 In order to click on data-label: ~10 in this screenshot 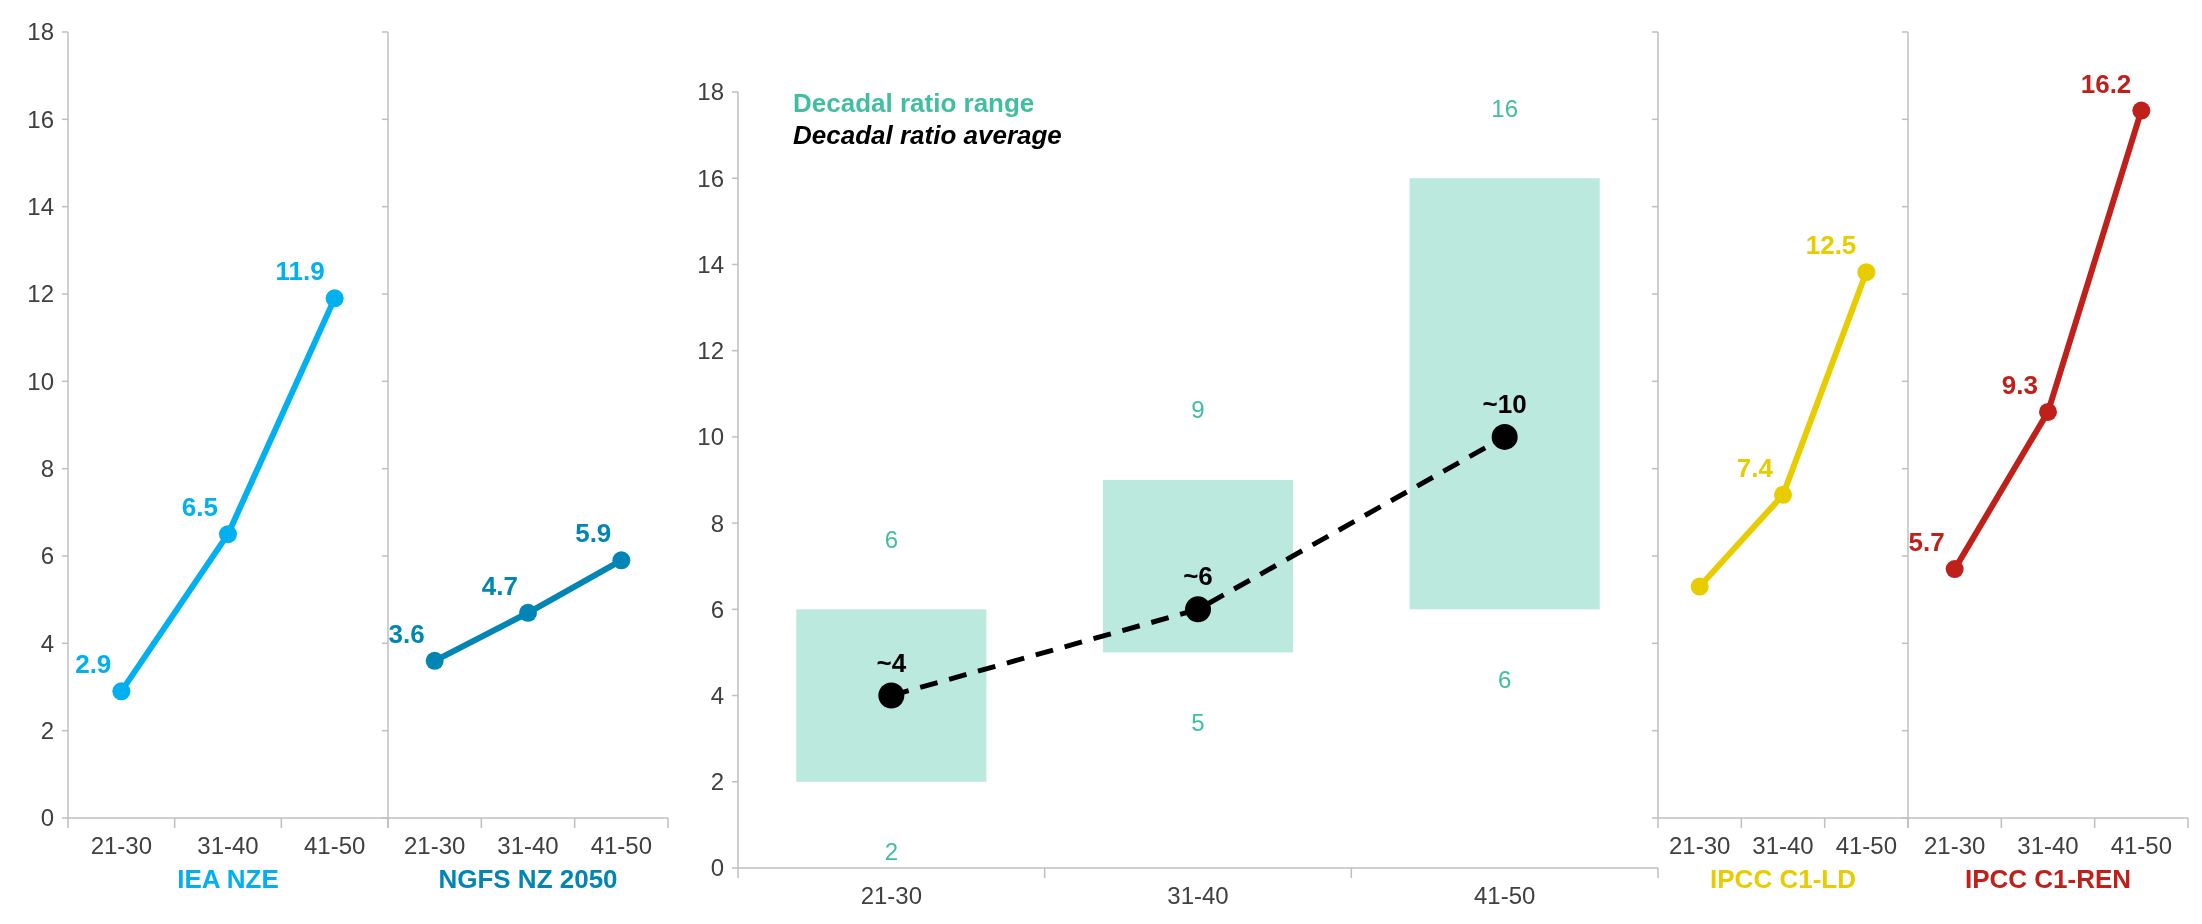, I will do `click(1504, 403)`.